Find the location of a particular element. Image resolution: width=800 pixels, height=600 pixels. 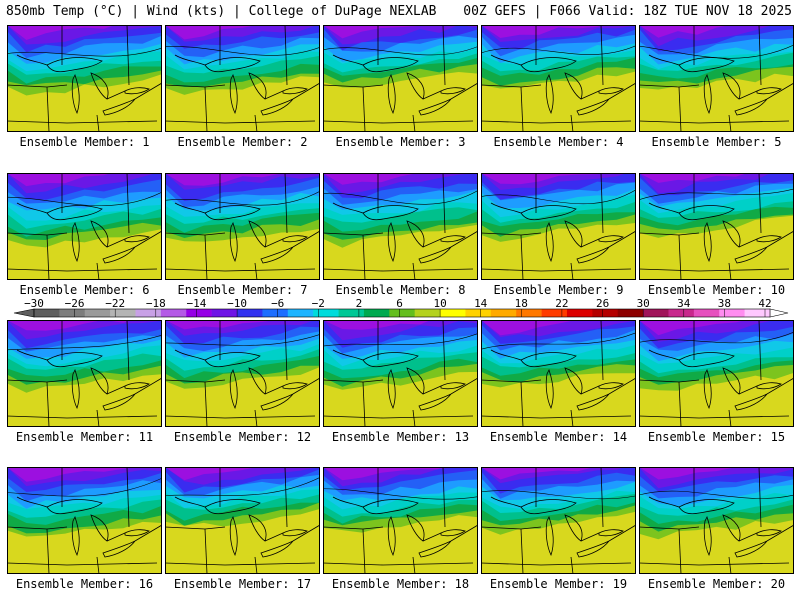

ensemble-member-label: Ensemble Member: 1 is located at coordinates (84, 142).